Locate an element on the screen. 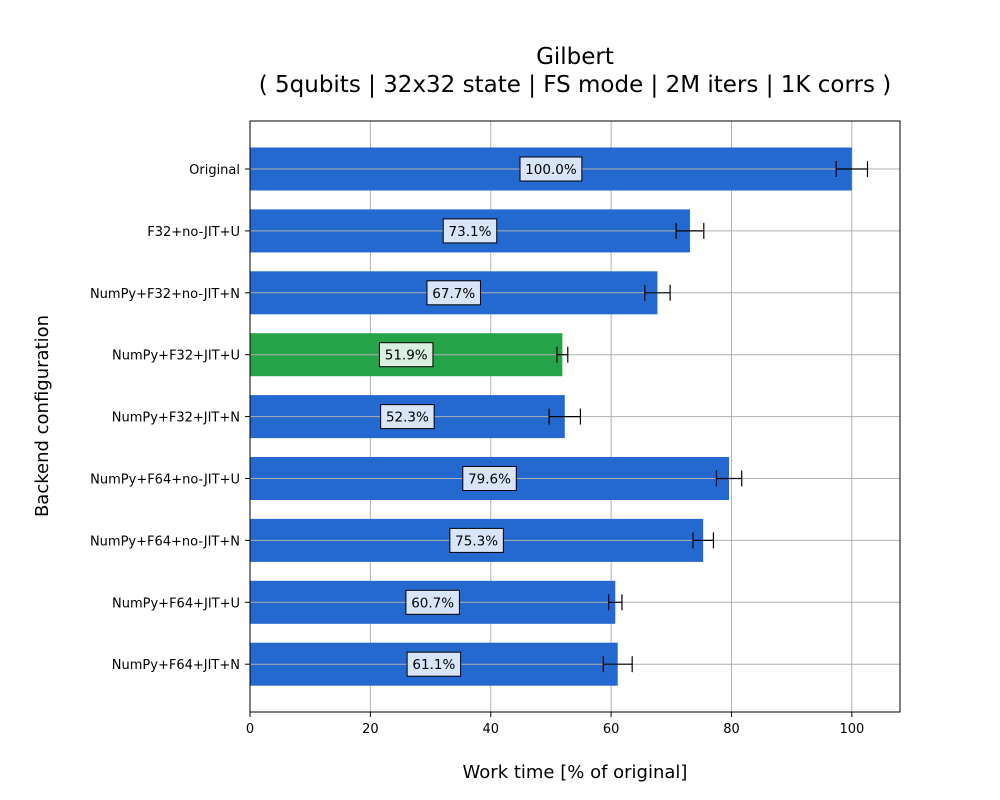 This screenshot has width=1000, height=800. y-axis-label: Backend configuration is located at coordinates (42, 416).